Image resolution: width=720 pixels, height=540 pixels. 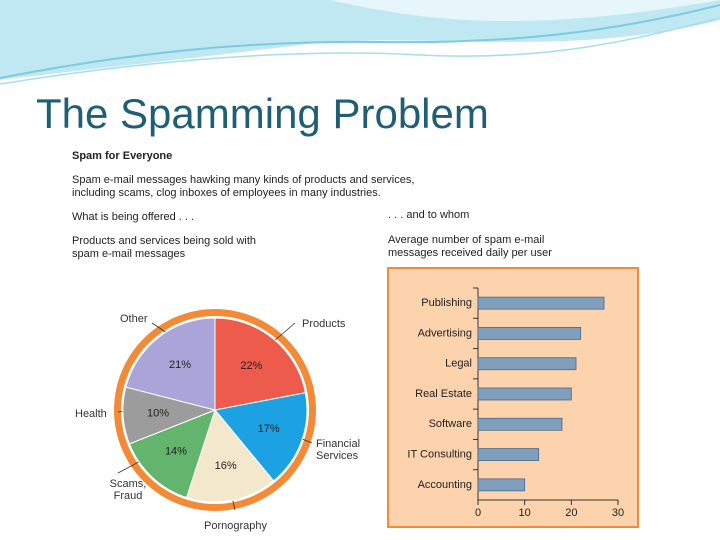 I want to click on slice-value-label: 22%, so click(x=251, y=366).